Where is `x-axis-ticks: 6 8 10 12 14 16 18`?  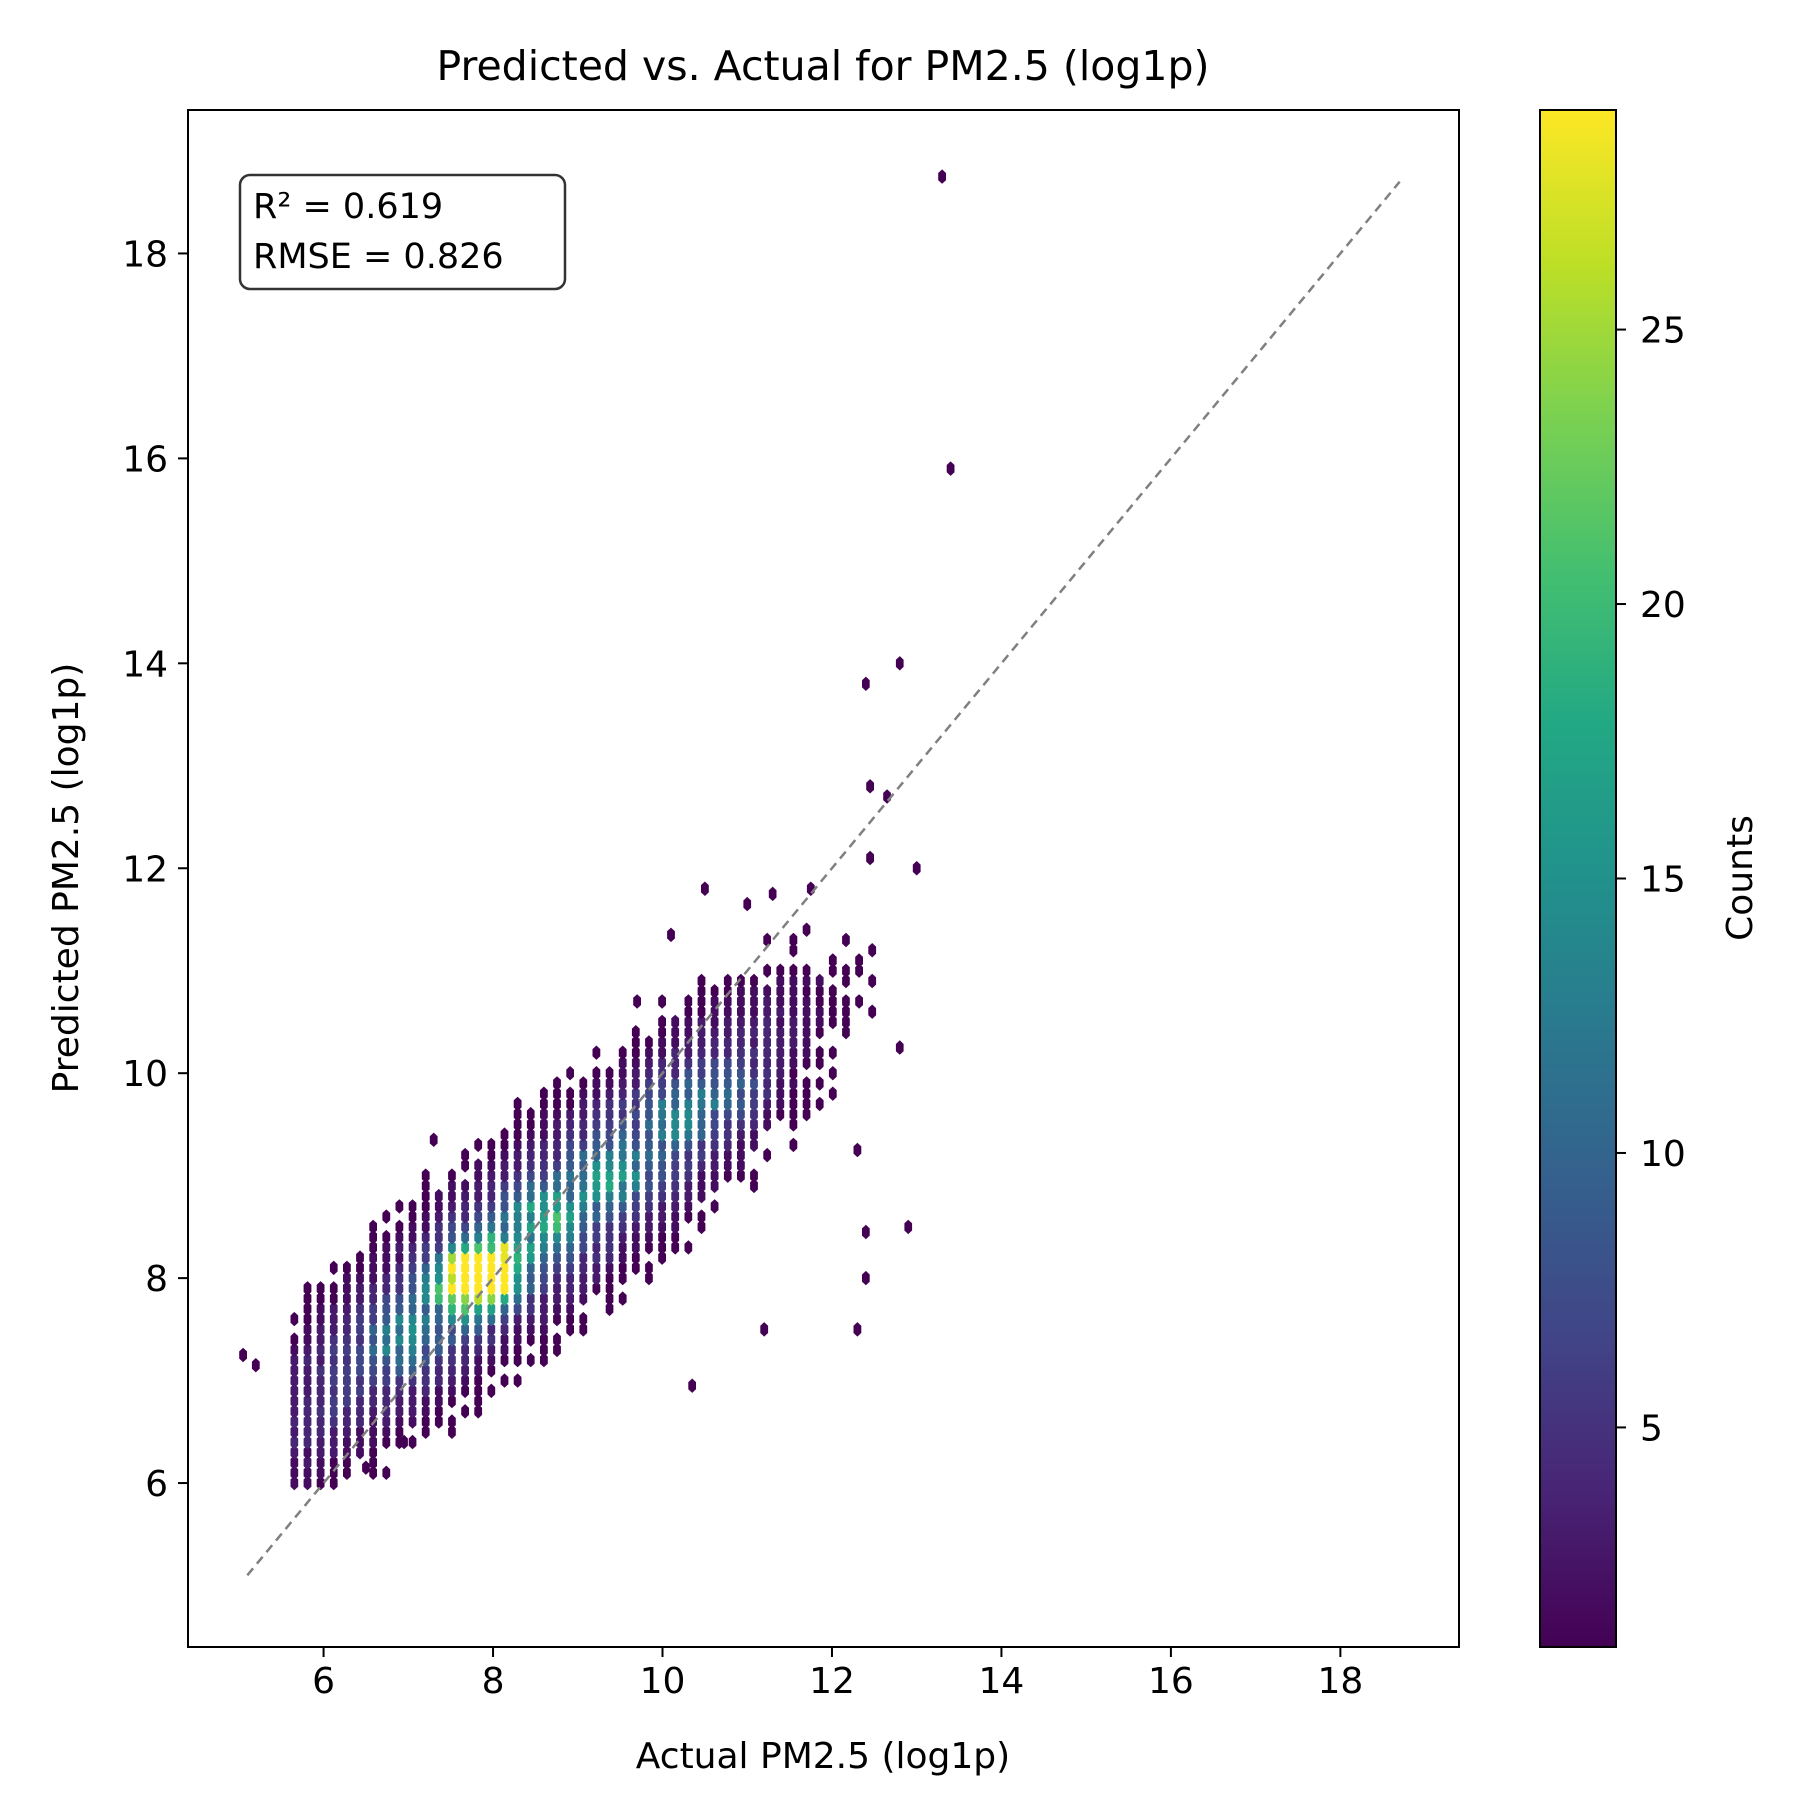 x-axis-ticks: 6 8 10 12 14 16 18 is located at coordinates (837, 1674).